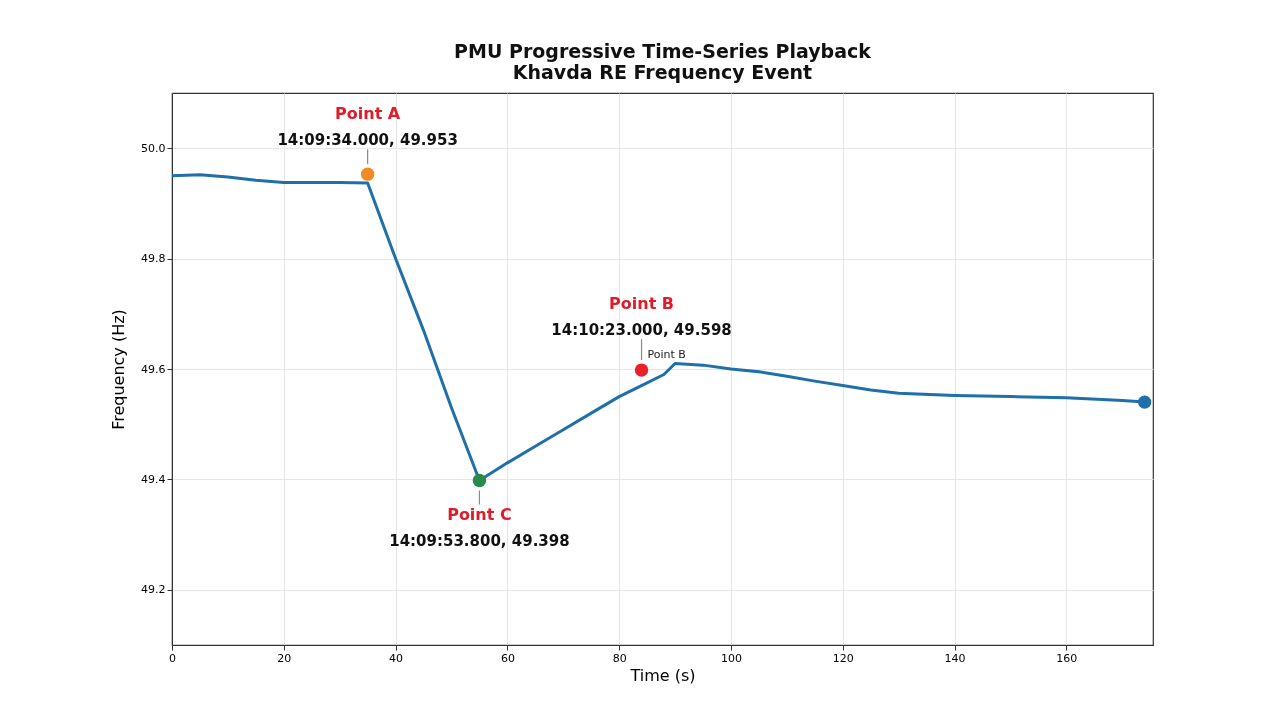  I want to click on x-tick-label: 20, so click(284, 658).